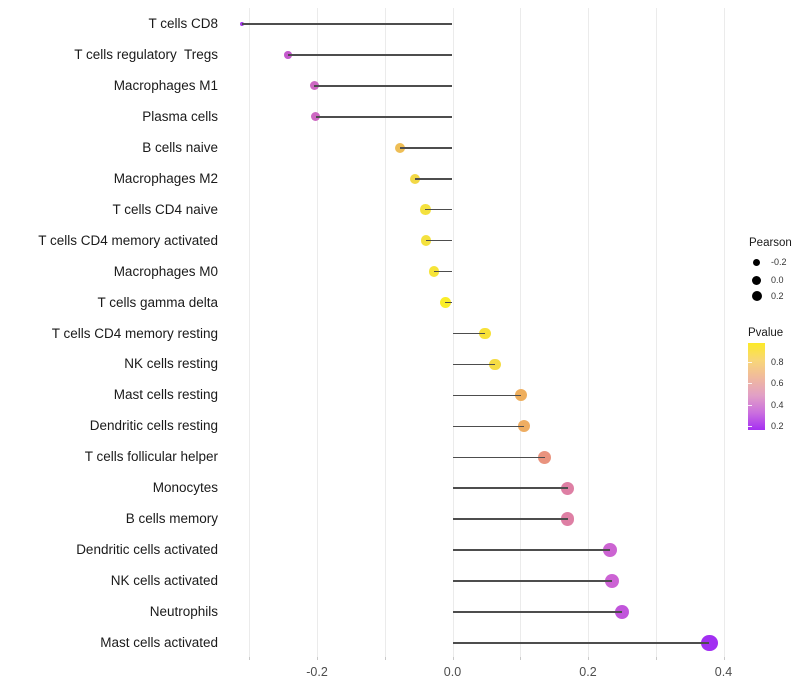 The height and width of the screenshot is (700, 800). Describe the element at coordinates (777, 404) in the screenshot. I see `colorbar-tick-label: 0.4` at that location.